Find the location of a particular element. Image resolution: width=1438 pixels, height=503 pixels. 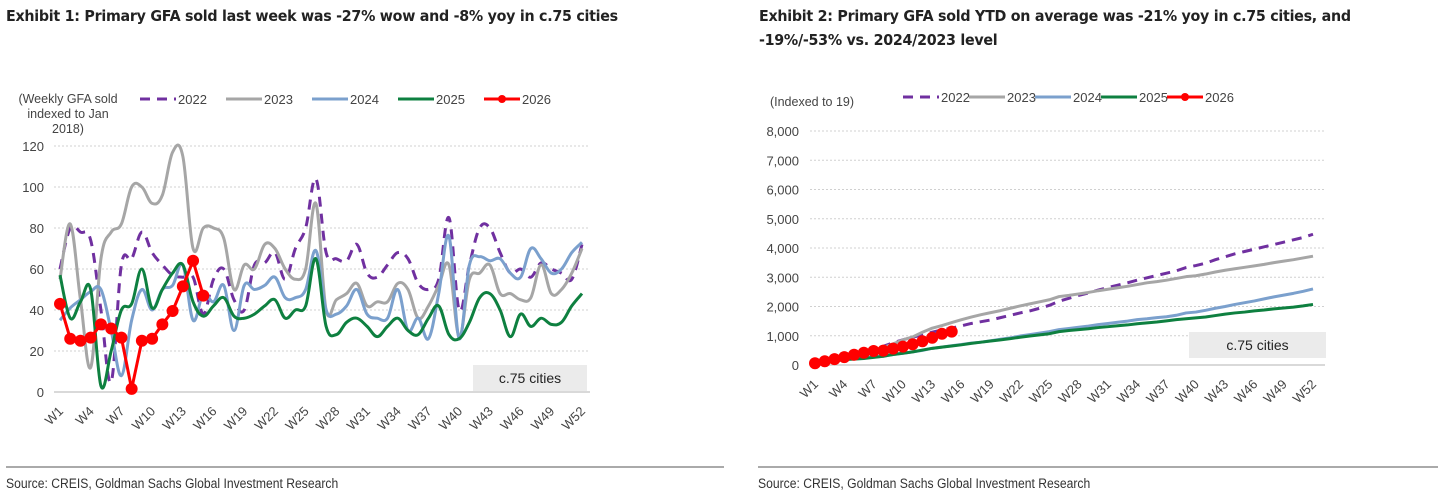

y-tick-label: 5,000 is located at coordinates (782, 219).